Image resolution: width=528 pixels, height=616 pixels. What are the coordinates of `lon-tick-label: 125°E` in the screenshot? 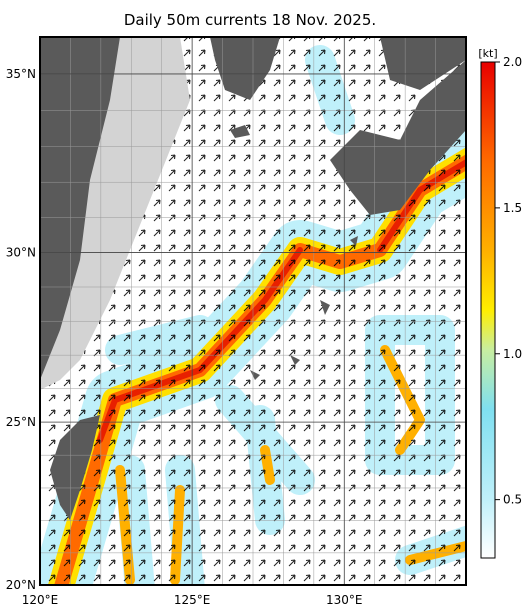 It's located at (192, 600).